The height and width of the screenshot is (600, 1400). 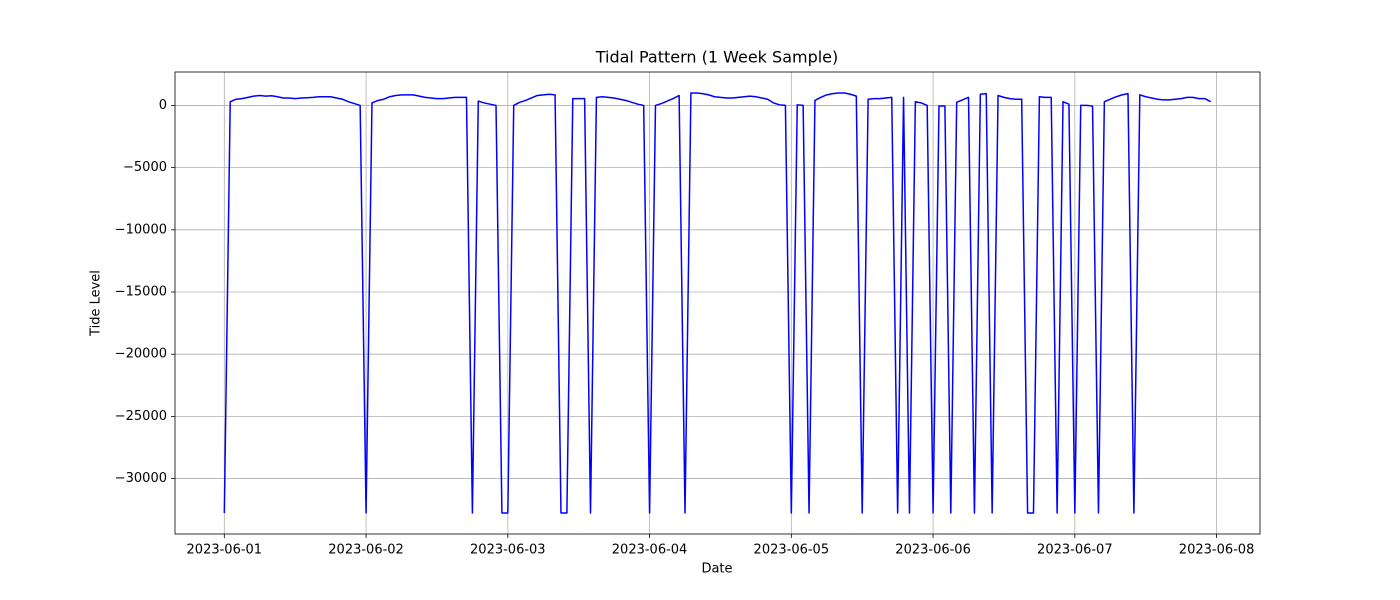 What do you see at coordinates (933, 550) in the screenshot?
I see `x-tick-label: 2023-06-06` at bounding box center [933, 550].